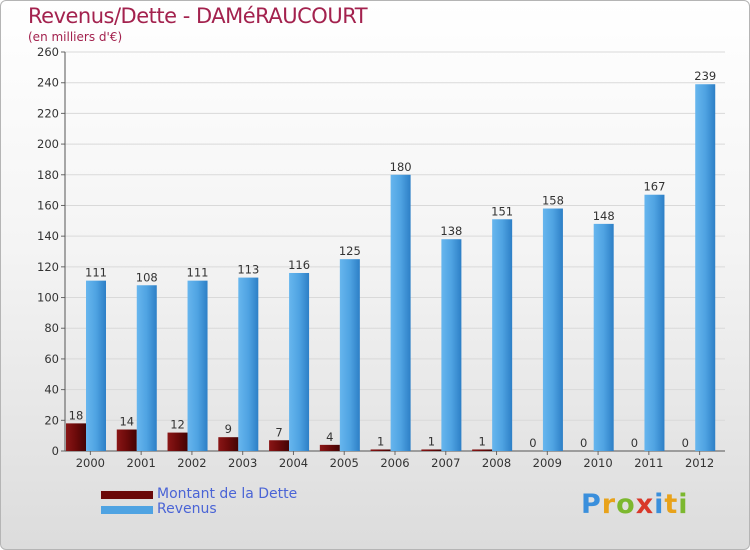 This screenshot has width=750, height=550. Describe the element at coordinates (51, 420) in the screenshot. I see `y-tick-label: 20` at that location.